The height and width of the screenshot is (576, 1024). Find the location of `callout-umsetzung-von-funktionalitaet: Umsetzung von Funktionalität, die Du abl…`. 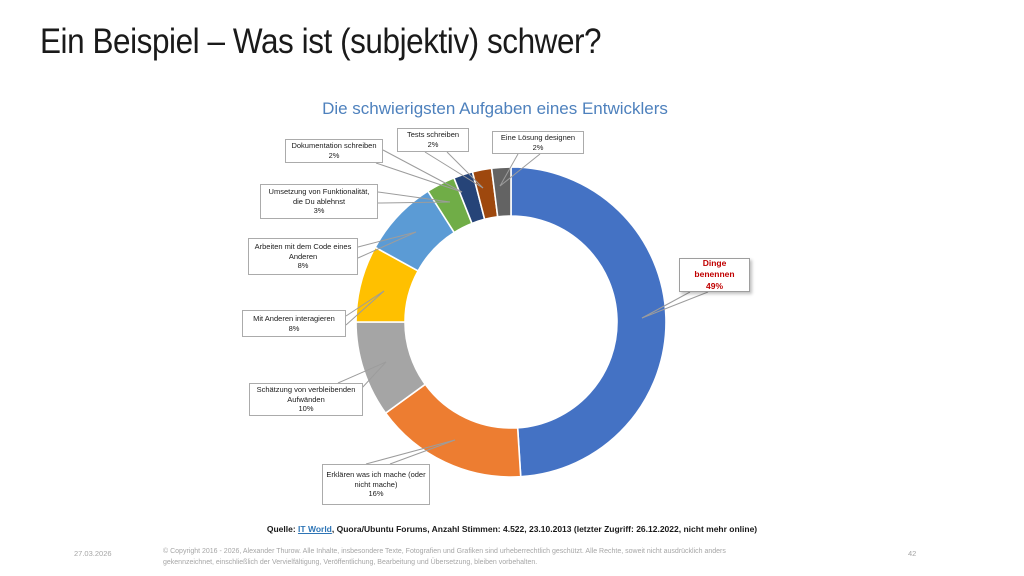

callout-umsetzung-von-funktionalitaet: Umsetzung von Funktionalität, die Du abl… is located at coordinates (319, 201).